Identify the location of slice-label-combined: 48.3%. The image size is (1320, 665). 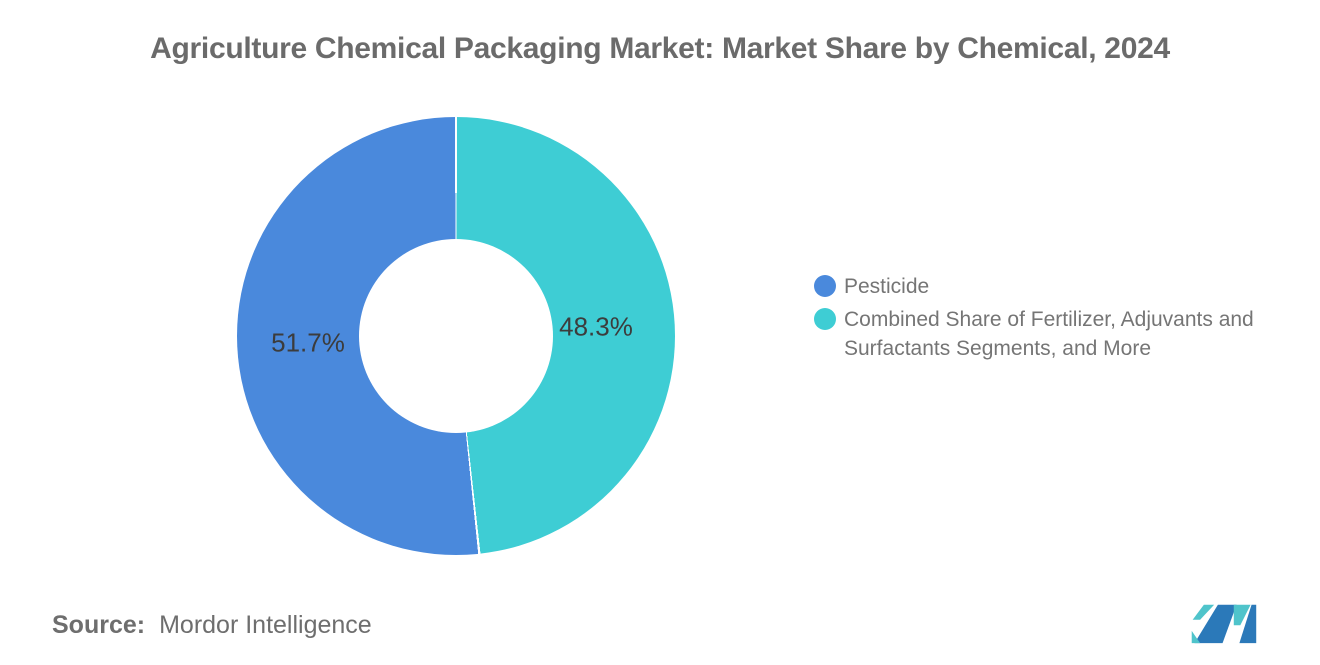
(596, 326).